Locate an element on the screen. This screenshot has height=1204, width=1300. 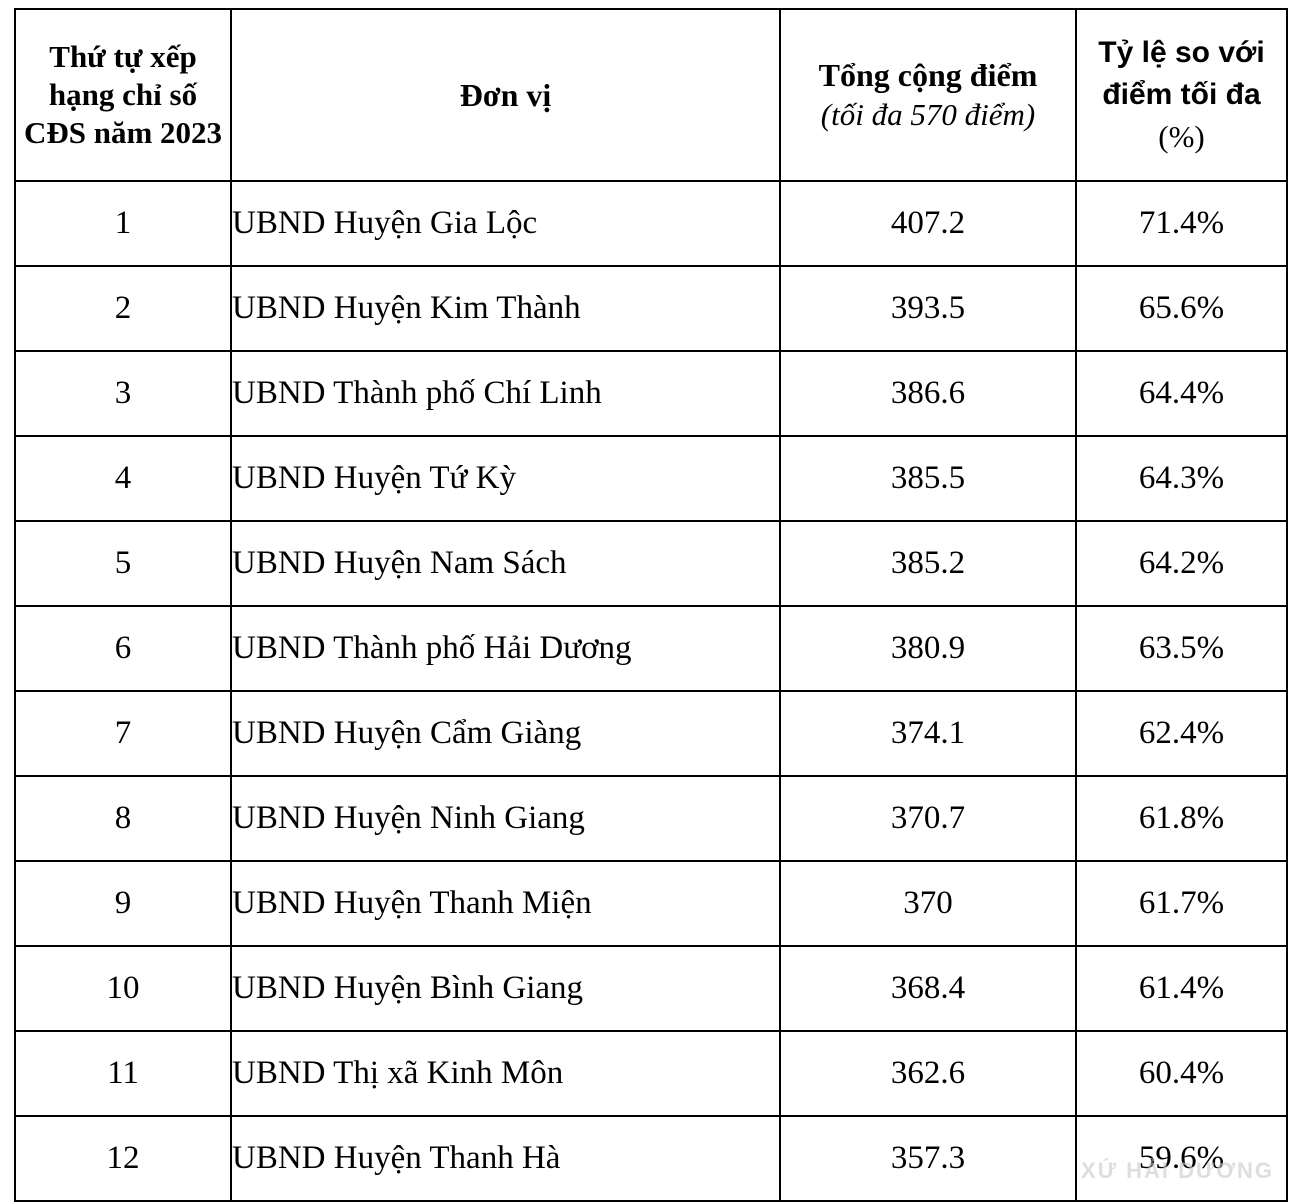
rank-cell: 3 is located at coordinates (123, 393).